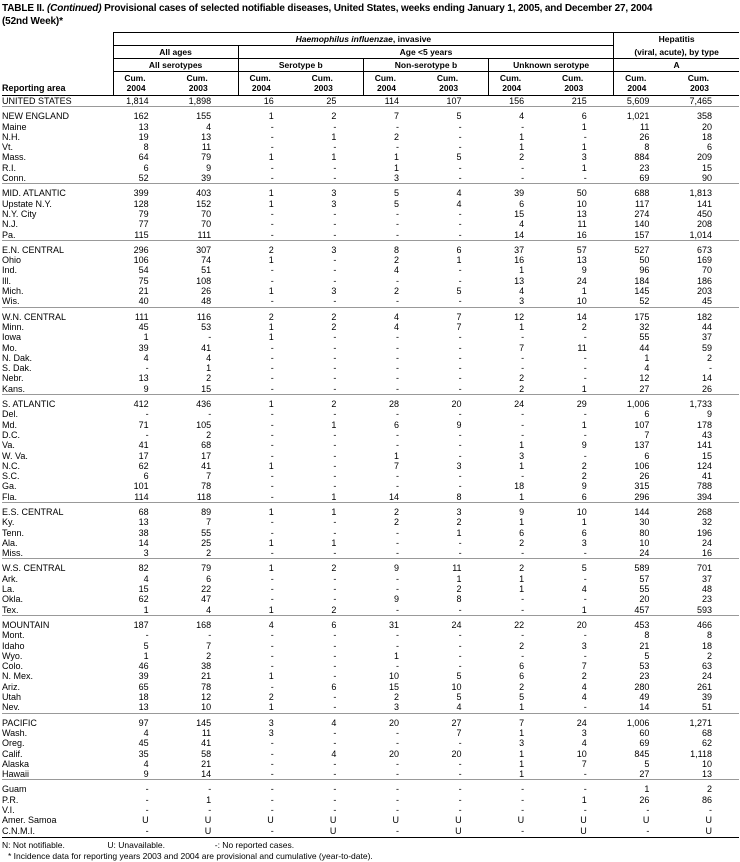  What do you see at coordinates (33, 844) in the screenshot?
I see `legend-not-notifiable: N: Not notifiable.` at bounding box center [33, 844].